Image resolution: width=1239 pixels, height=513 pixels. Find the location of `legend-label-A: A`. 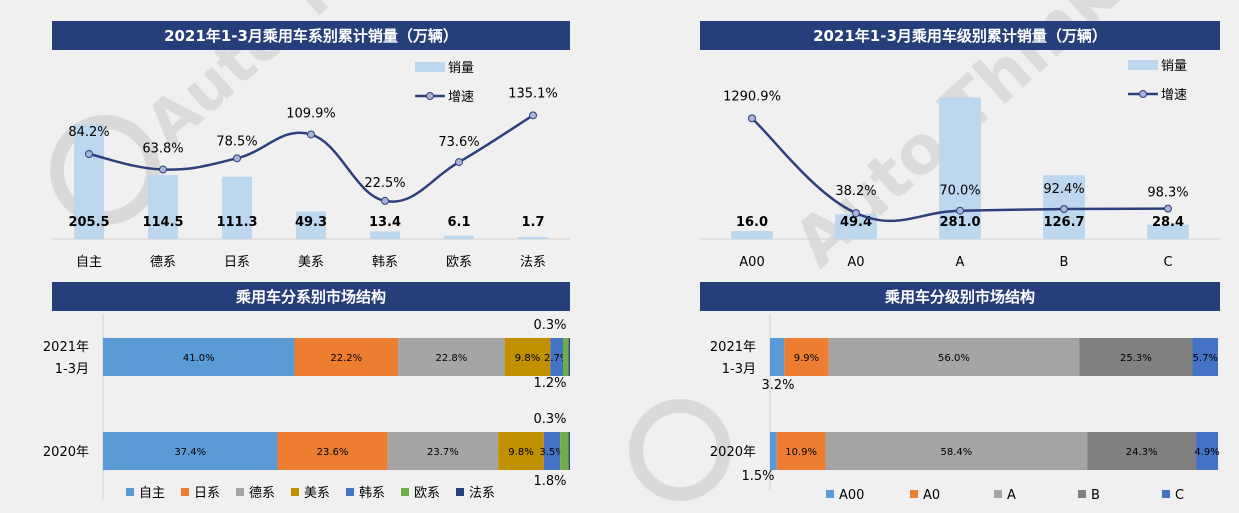

legend-label-A: A is located at coordinates (1011, 495).